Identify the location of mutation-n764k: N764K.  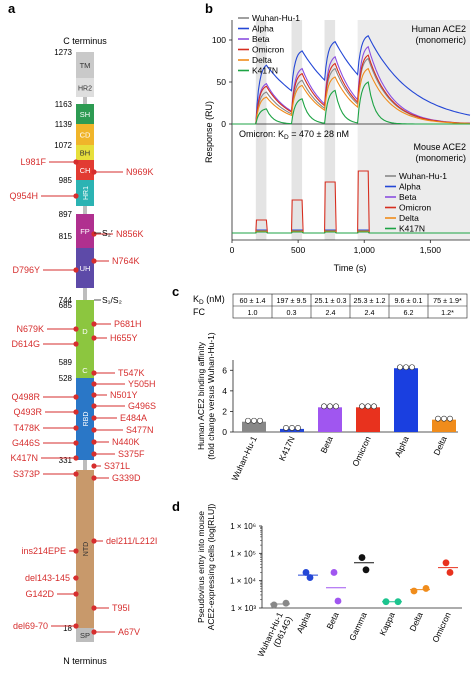
(115, 261).